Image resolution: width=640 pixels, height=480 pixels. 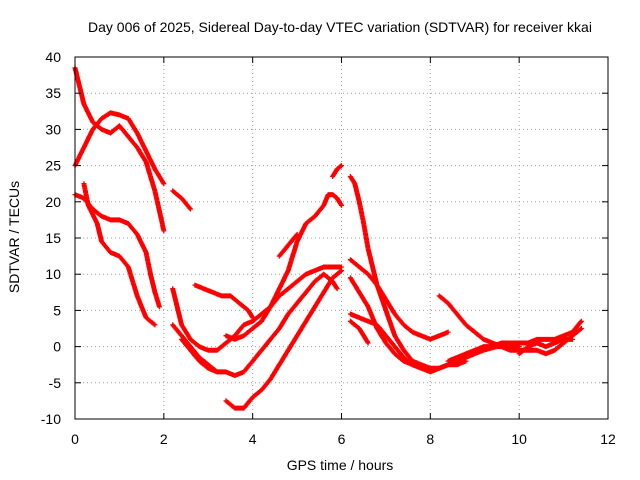 What do you see at coordinates (53, 238) in the screenshot?
I see `y-tick-label: 15` at bounding box center [53, 238].